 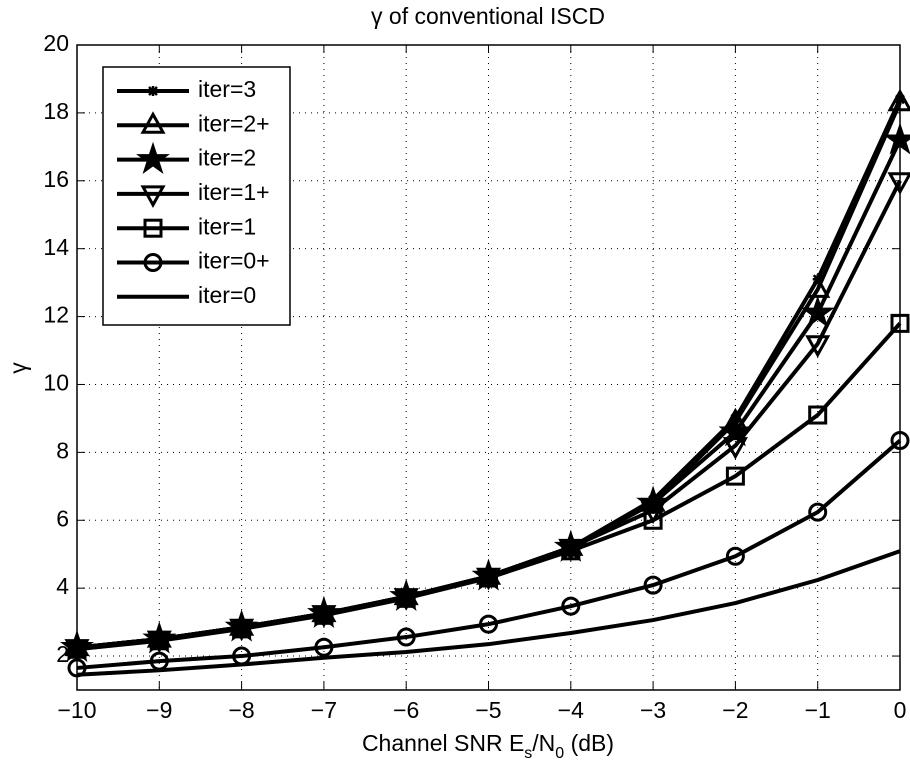 I want to click on y-axis-label: γ, so click(x=18, y=368).